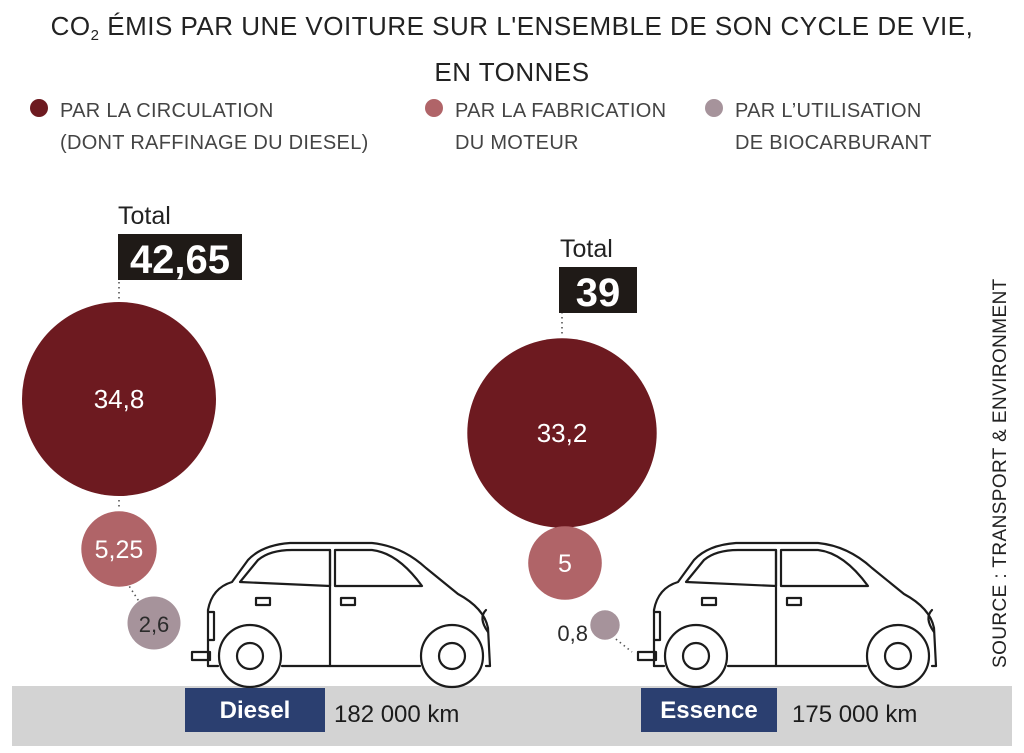 The height and width of the screenshot is (753, 1024). I want to click on total-value: 42,65, so click(180, 260).